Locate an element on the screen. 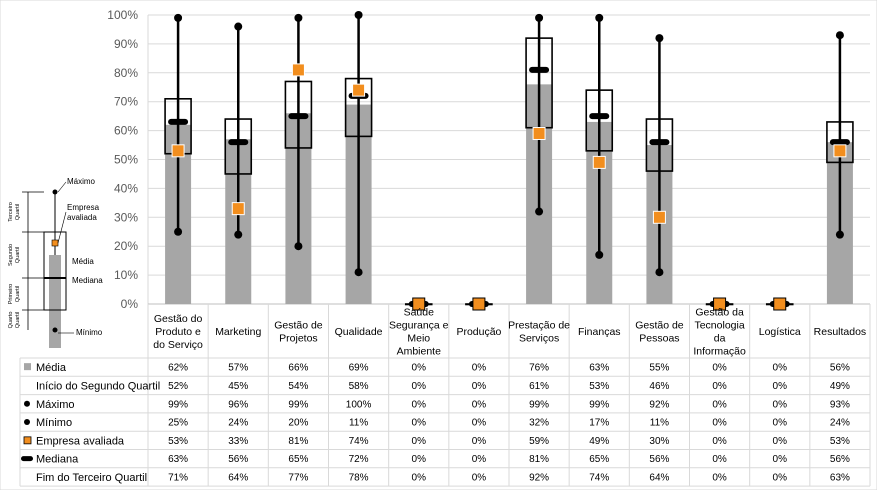  legend-symbol-mean is located at coordinates (27, 367).